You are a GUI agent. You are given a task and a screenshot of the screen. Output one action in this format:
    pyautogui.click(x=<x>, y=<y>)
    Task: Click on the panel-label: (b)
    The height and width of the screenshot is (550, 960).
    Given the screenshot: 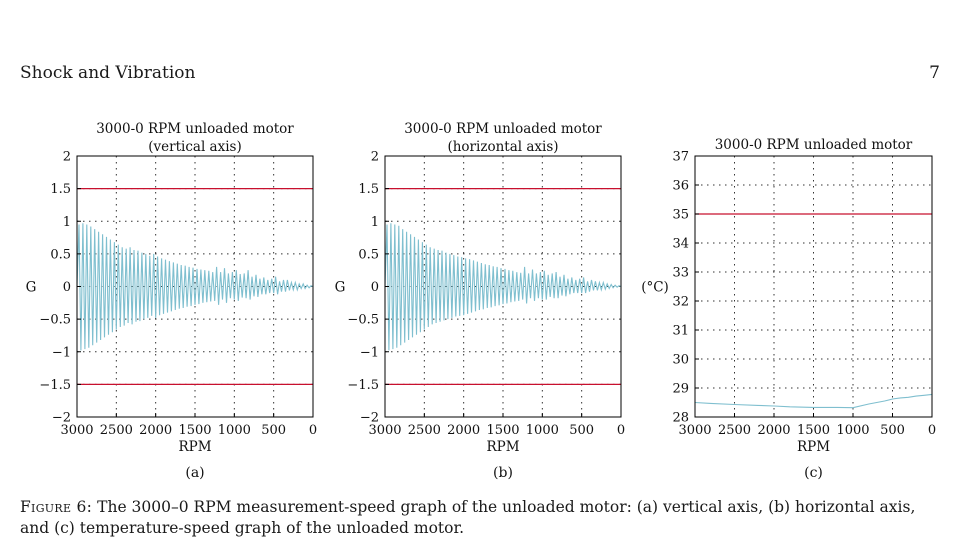 What is the action you would take?
    pyautogui.click(x=503, y=473)
    